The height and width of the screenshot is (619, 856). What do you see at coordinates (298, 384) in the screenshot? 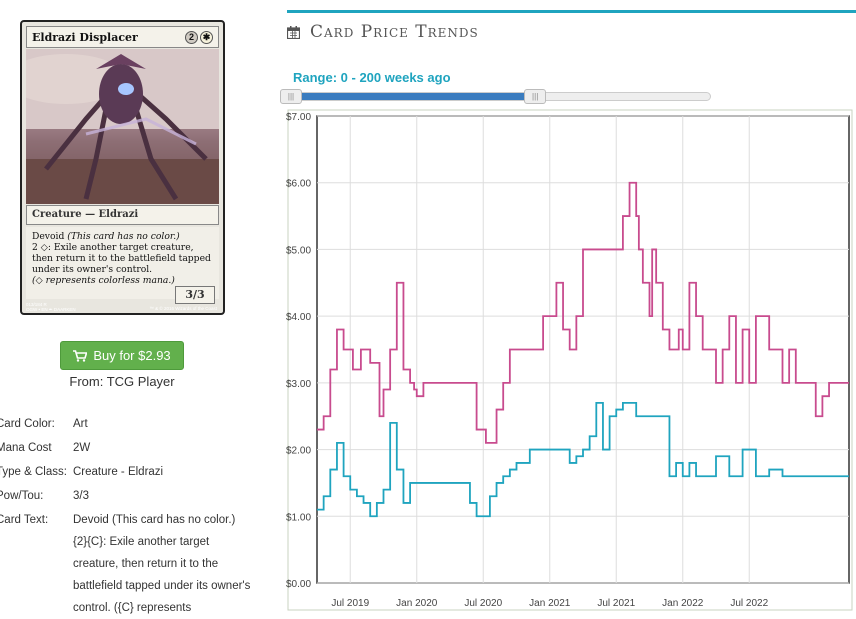
I see `y-tick-label: $3.00` at bounding box center [298, 384].